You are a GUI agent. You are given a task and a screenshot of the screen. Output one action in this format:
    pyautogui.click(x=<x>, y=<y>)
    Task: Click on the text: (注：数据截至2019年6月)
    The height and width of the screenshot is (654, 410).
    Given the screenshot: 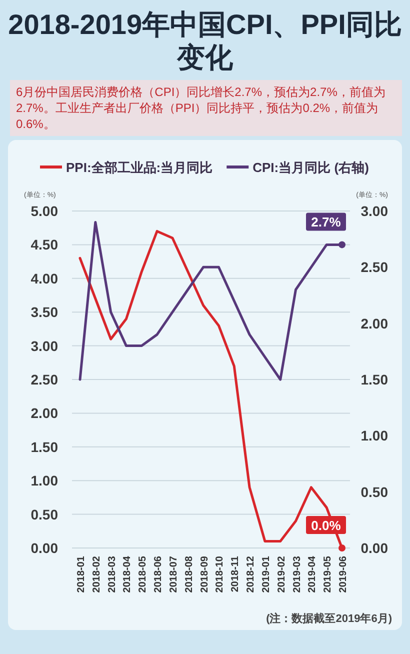 What is the action you would take?
    pyautogui.click(x=329, y=618)
    